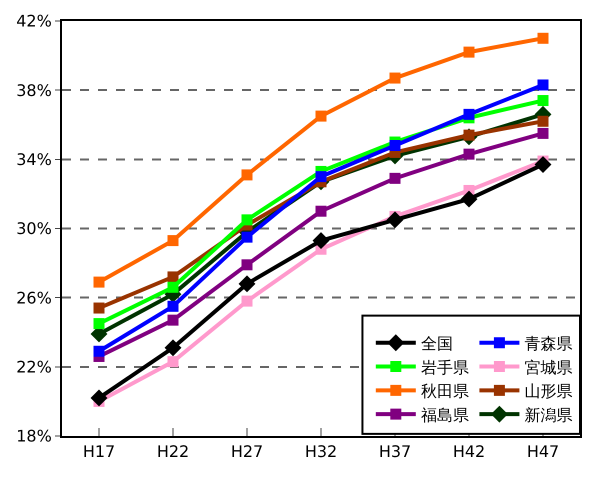 The height and width of the screenshot is (481, 594). Describe the element at coordinates (543, 452) in the screenshot. I see `x-tick-label: H47` at that location.